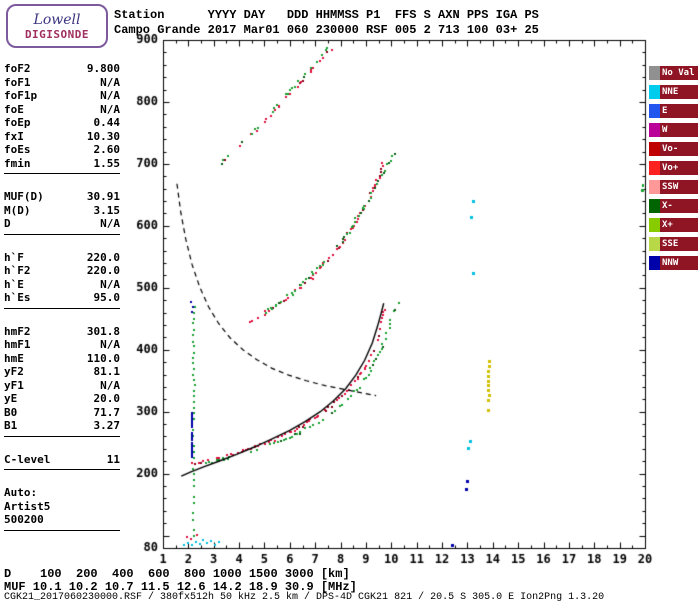 This screenshot has width=700, height=603. What do you see at coordinates (679, 91) in the screenshot?
I see `legend-label: NNE` at bounding box center [679, 91].